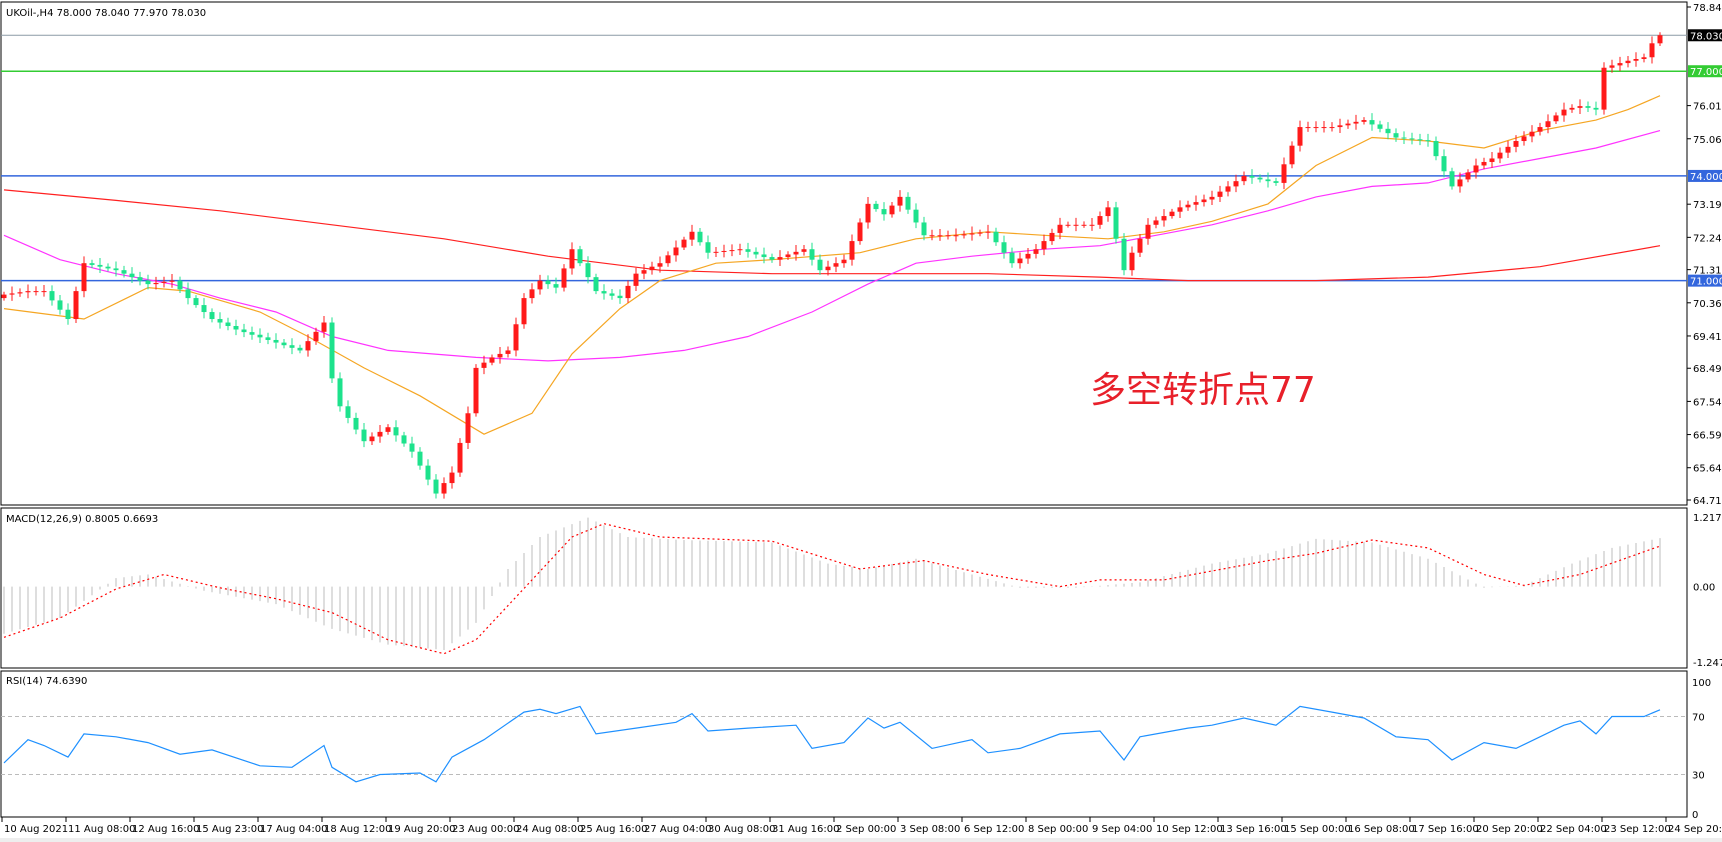 This screenshot has width=1722, height=842. What do you see at coordinates (1573, 829) in the screenshot?
I see `time-tick-label: 22 Sep 04:00` at bounding box center [1573, 829].